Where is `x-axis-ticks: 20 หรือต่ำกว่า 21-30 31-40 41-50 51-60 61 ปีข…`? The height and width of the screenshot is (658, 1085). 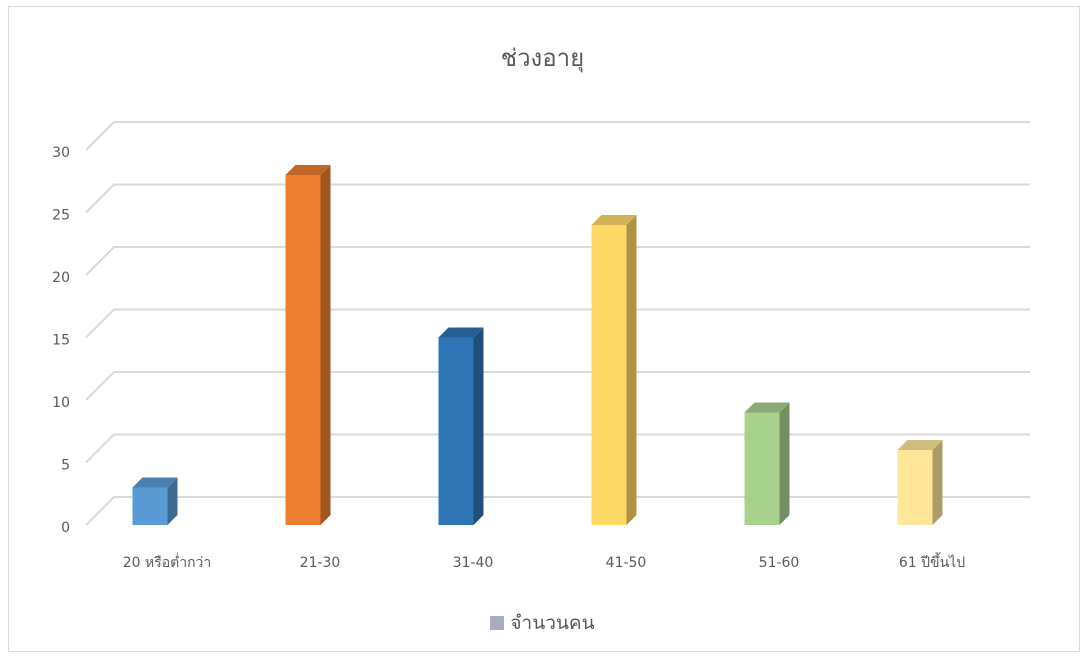 x-axis-ticks: 20 หรือต่ำกว่า 21-30 31-40 41-50 51-60 61 ปีข… is located at coordinates (544, 561).